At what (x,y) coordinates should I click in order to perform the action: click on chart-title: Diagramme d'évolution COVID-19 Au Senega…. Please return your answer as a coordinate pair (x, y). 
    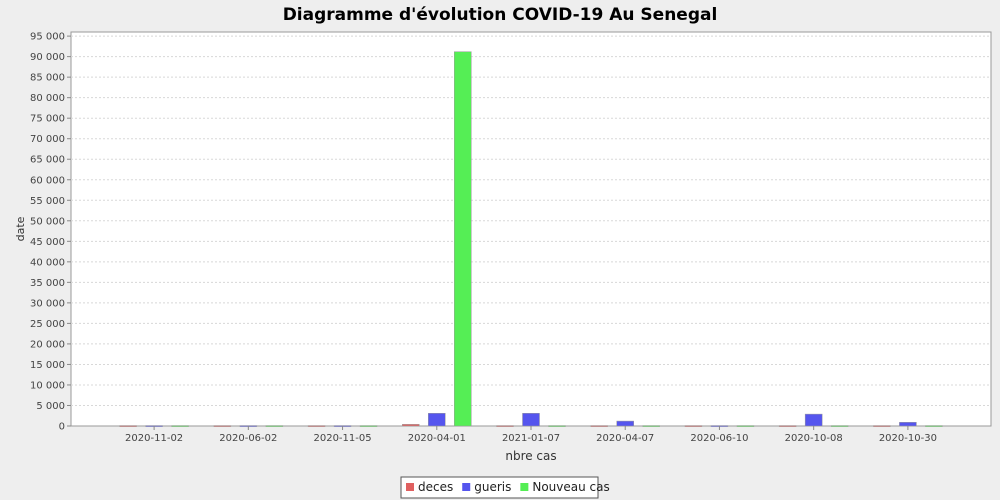
    Looking at the image, I should click on (500, 15).